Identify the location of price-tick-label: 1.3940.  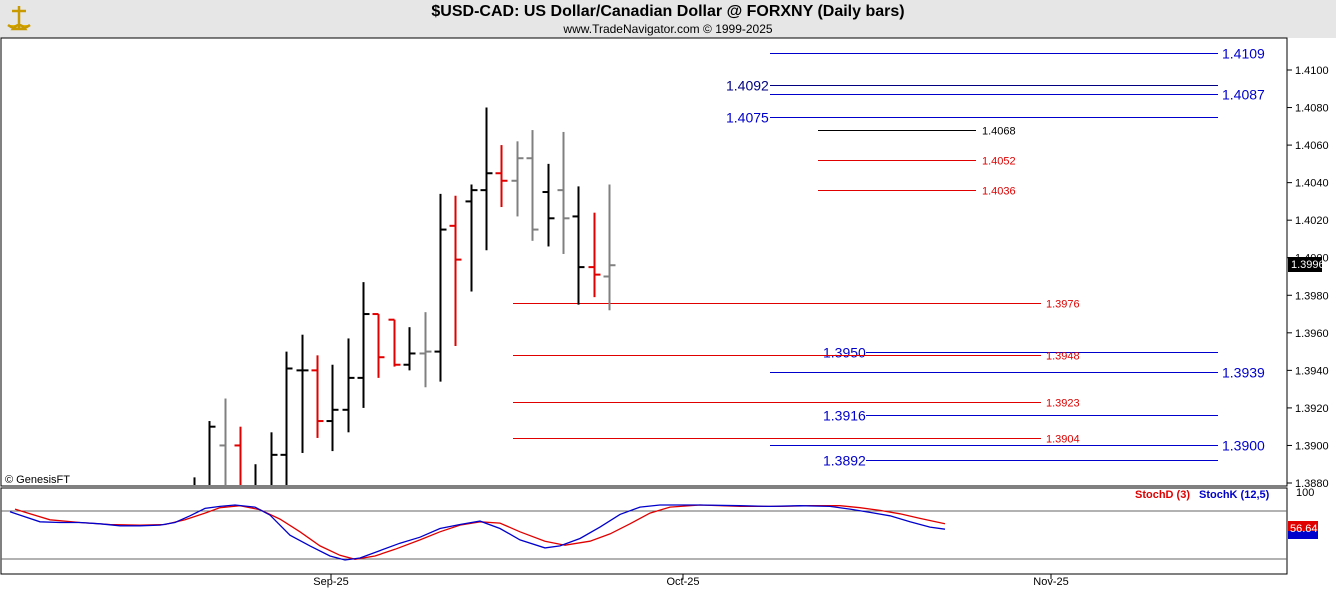
(1312, 371).